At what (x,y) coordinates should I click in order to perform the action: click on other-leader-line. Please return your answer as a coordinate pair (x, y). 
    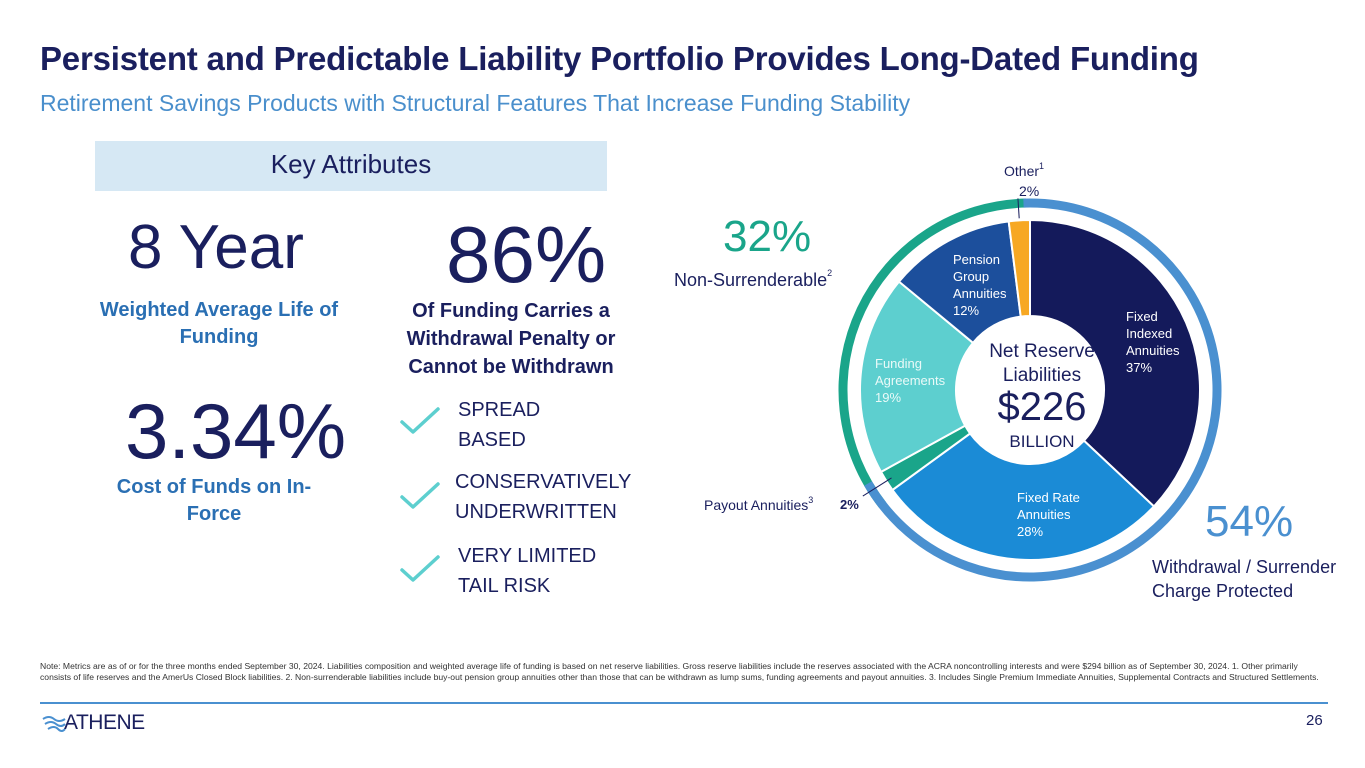
    Looking at the image, I should click on (1018, 208).